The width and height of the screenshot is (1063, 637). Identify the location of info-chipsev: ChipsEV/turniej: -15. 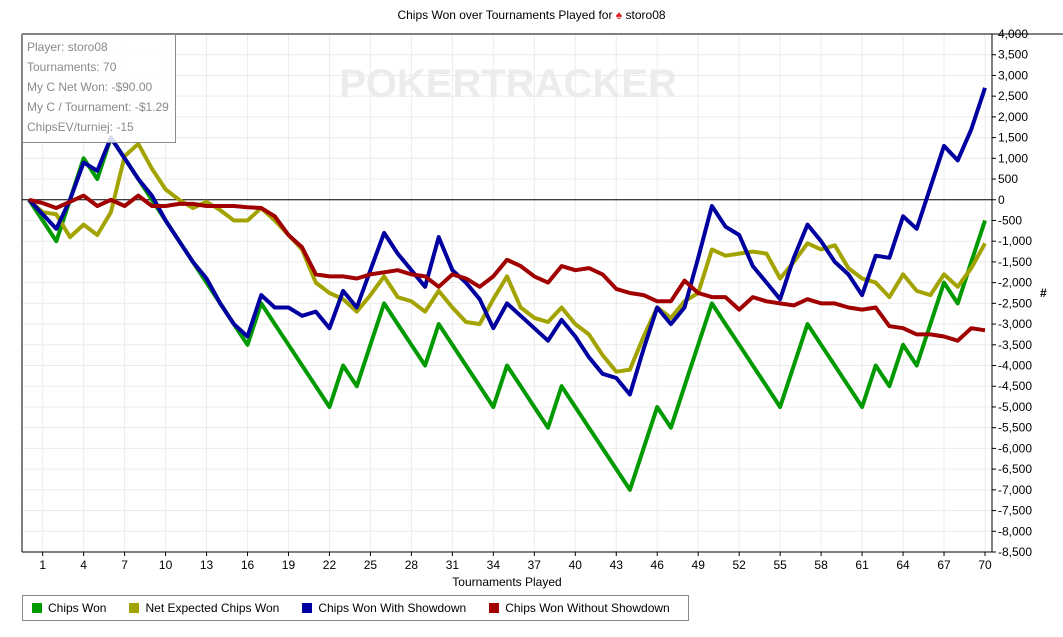
(80, 127).